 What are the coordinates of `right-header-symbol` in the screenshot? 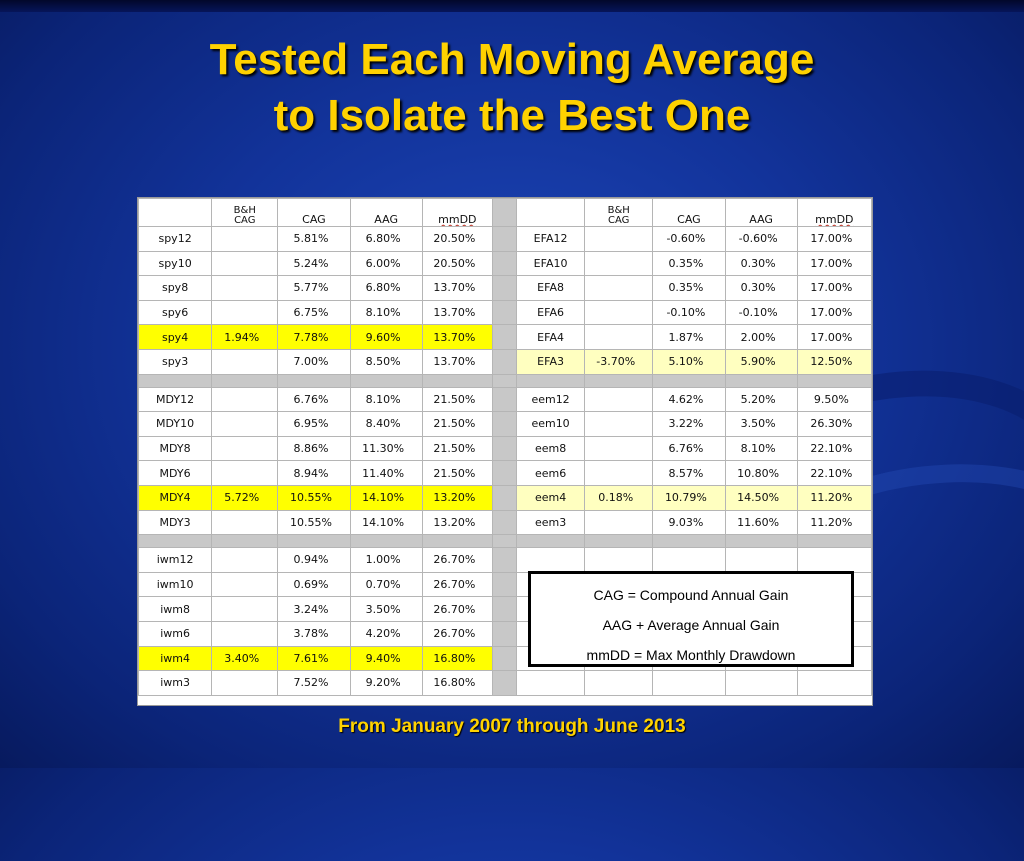 It's located at (550, 212).